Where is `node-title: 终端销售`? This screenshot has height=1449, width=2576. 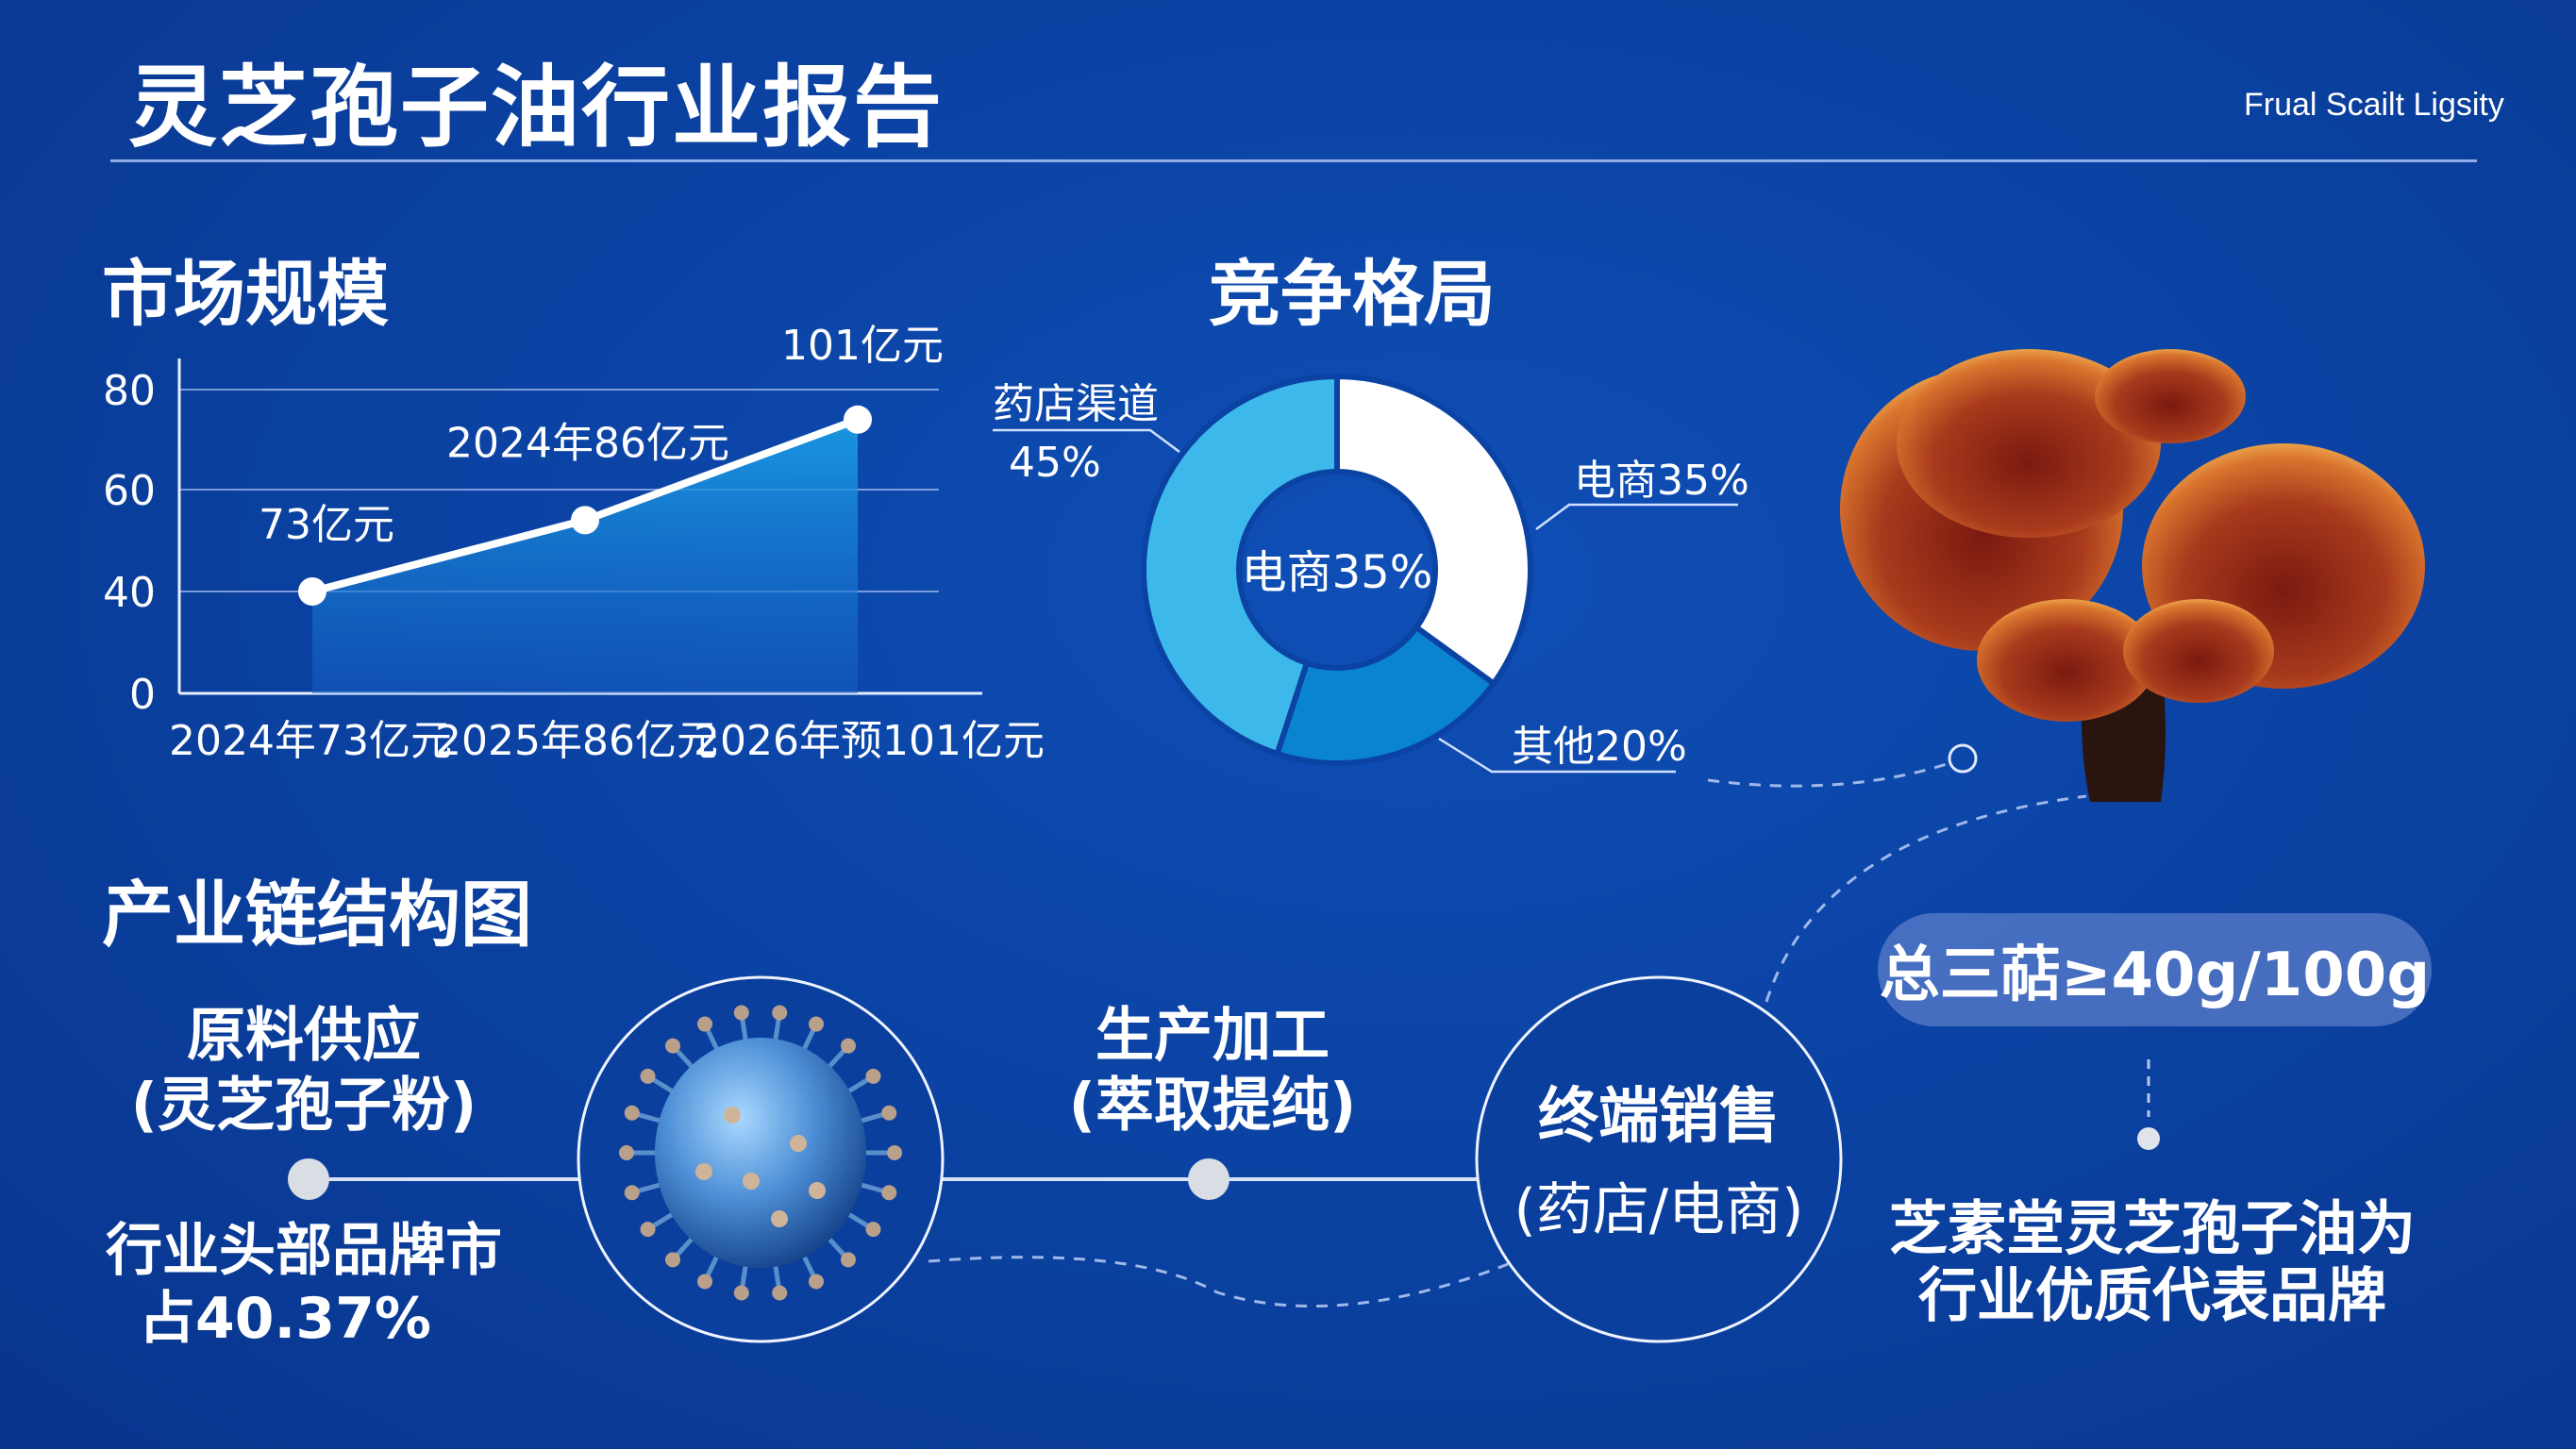
node-title: 终端销售 is located at coordinates (1659, 1116).